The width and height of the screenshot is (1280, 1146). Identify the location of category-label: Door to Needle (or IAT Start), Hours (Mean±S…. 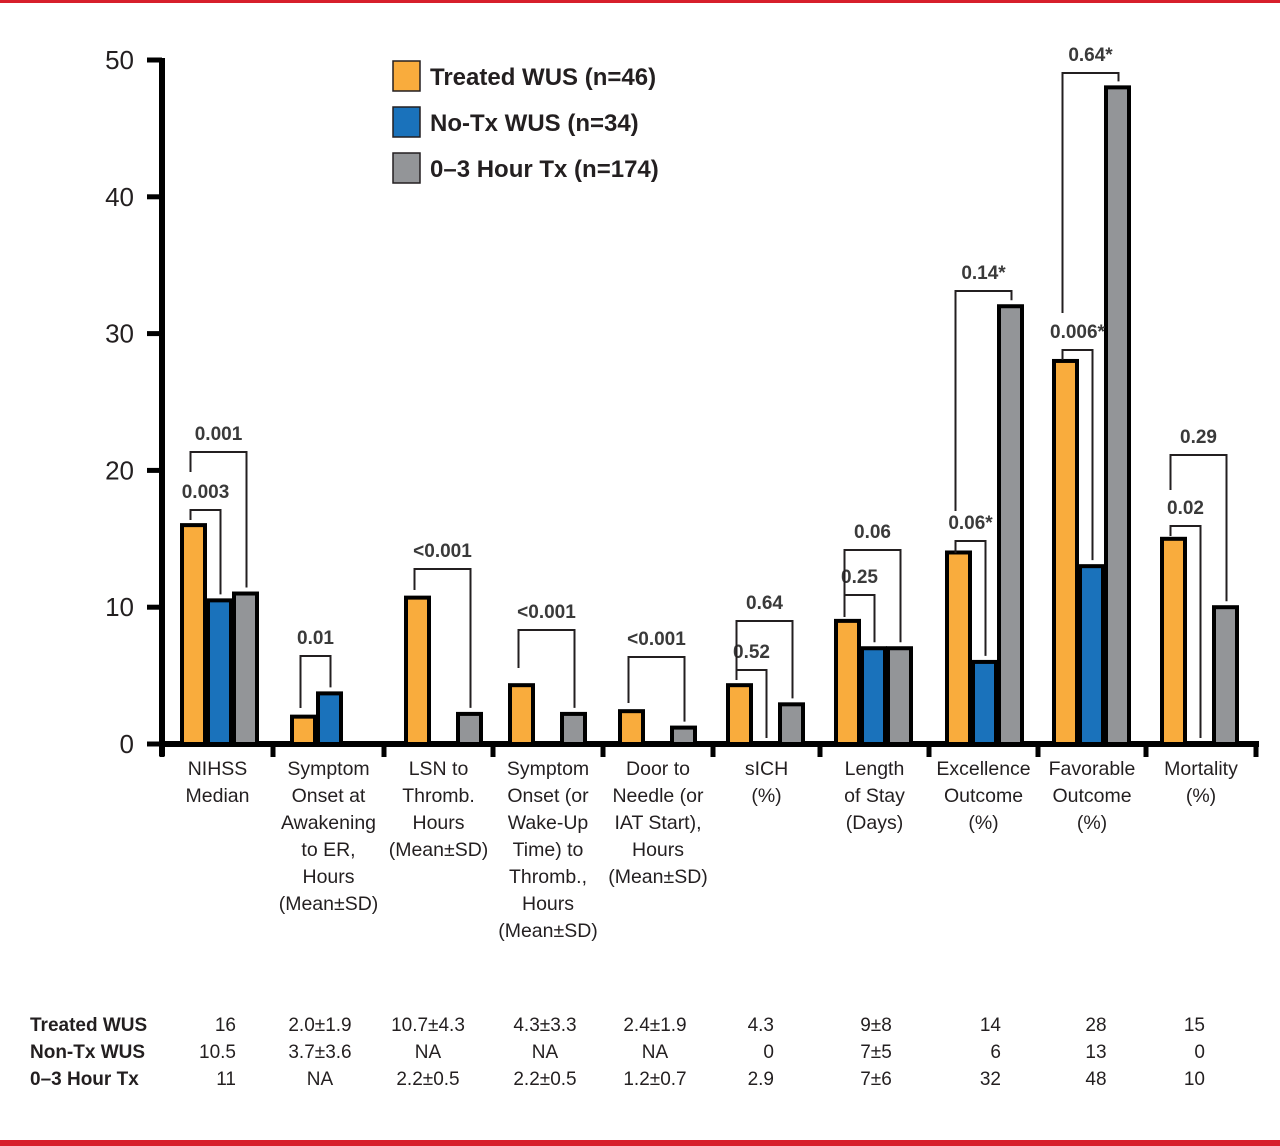
(658, 823).